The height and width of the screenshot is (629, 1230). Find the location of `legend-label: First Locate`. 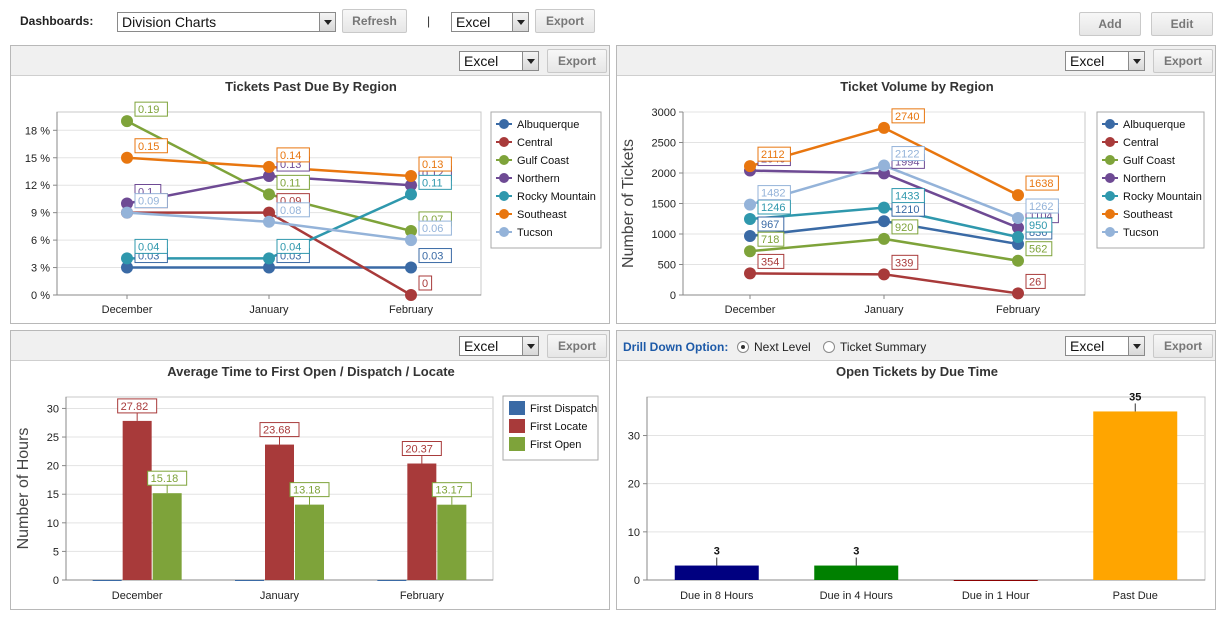

legend-label: First Locate is located at coordinates (558, 427).